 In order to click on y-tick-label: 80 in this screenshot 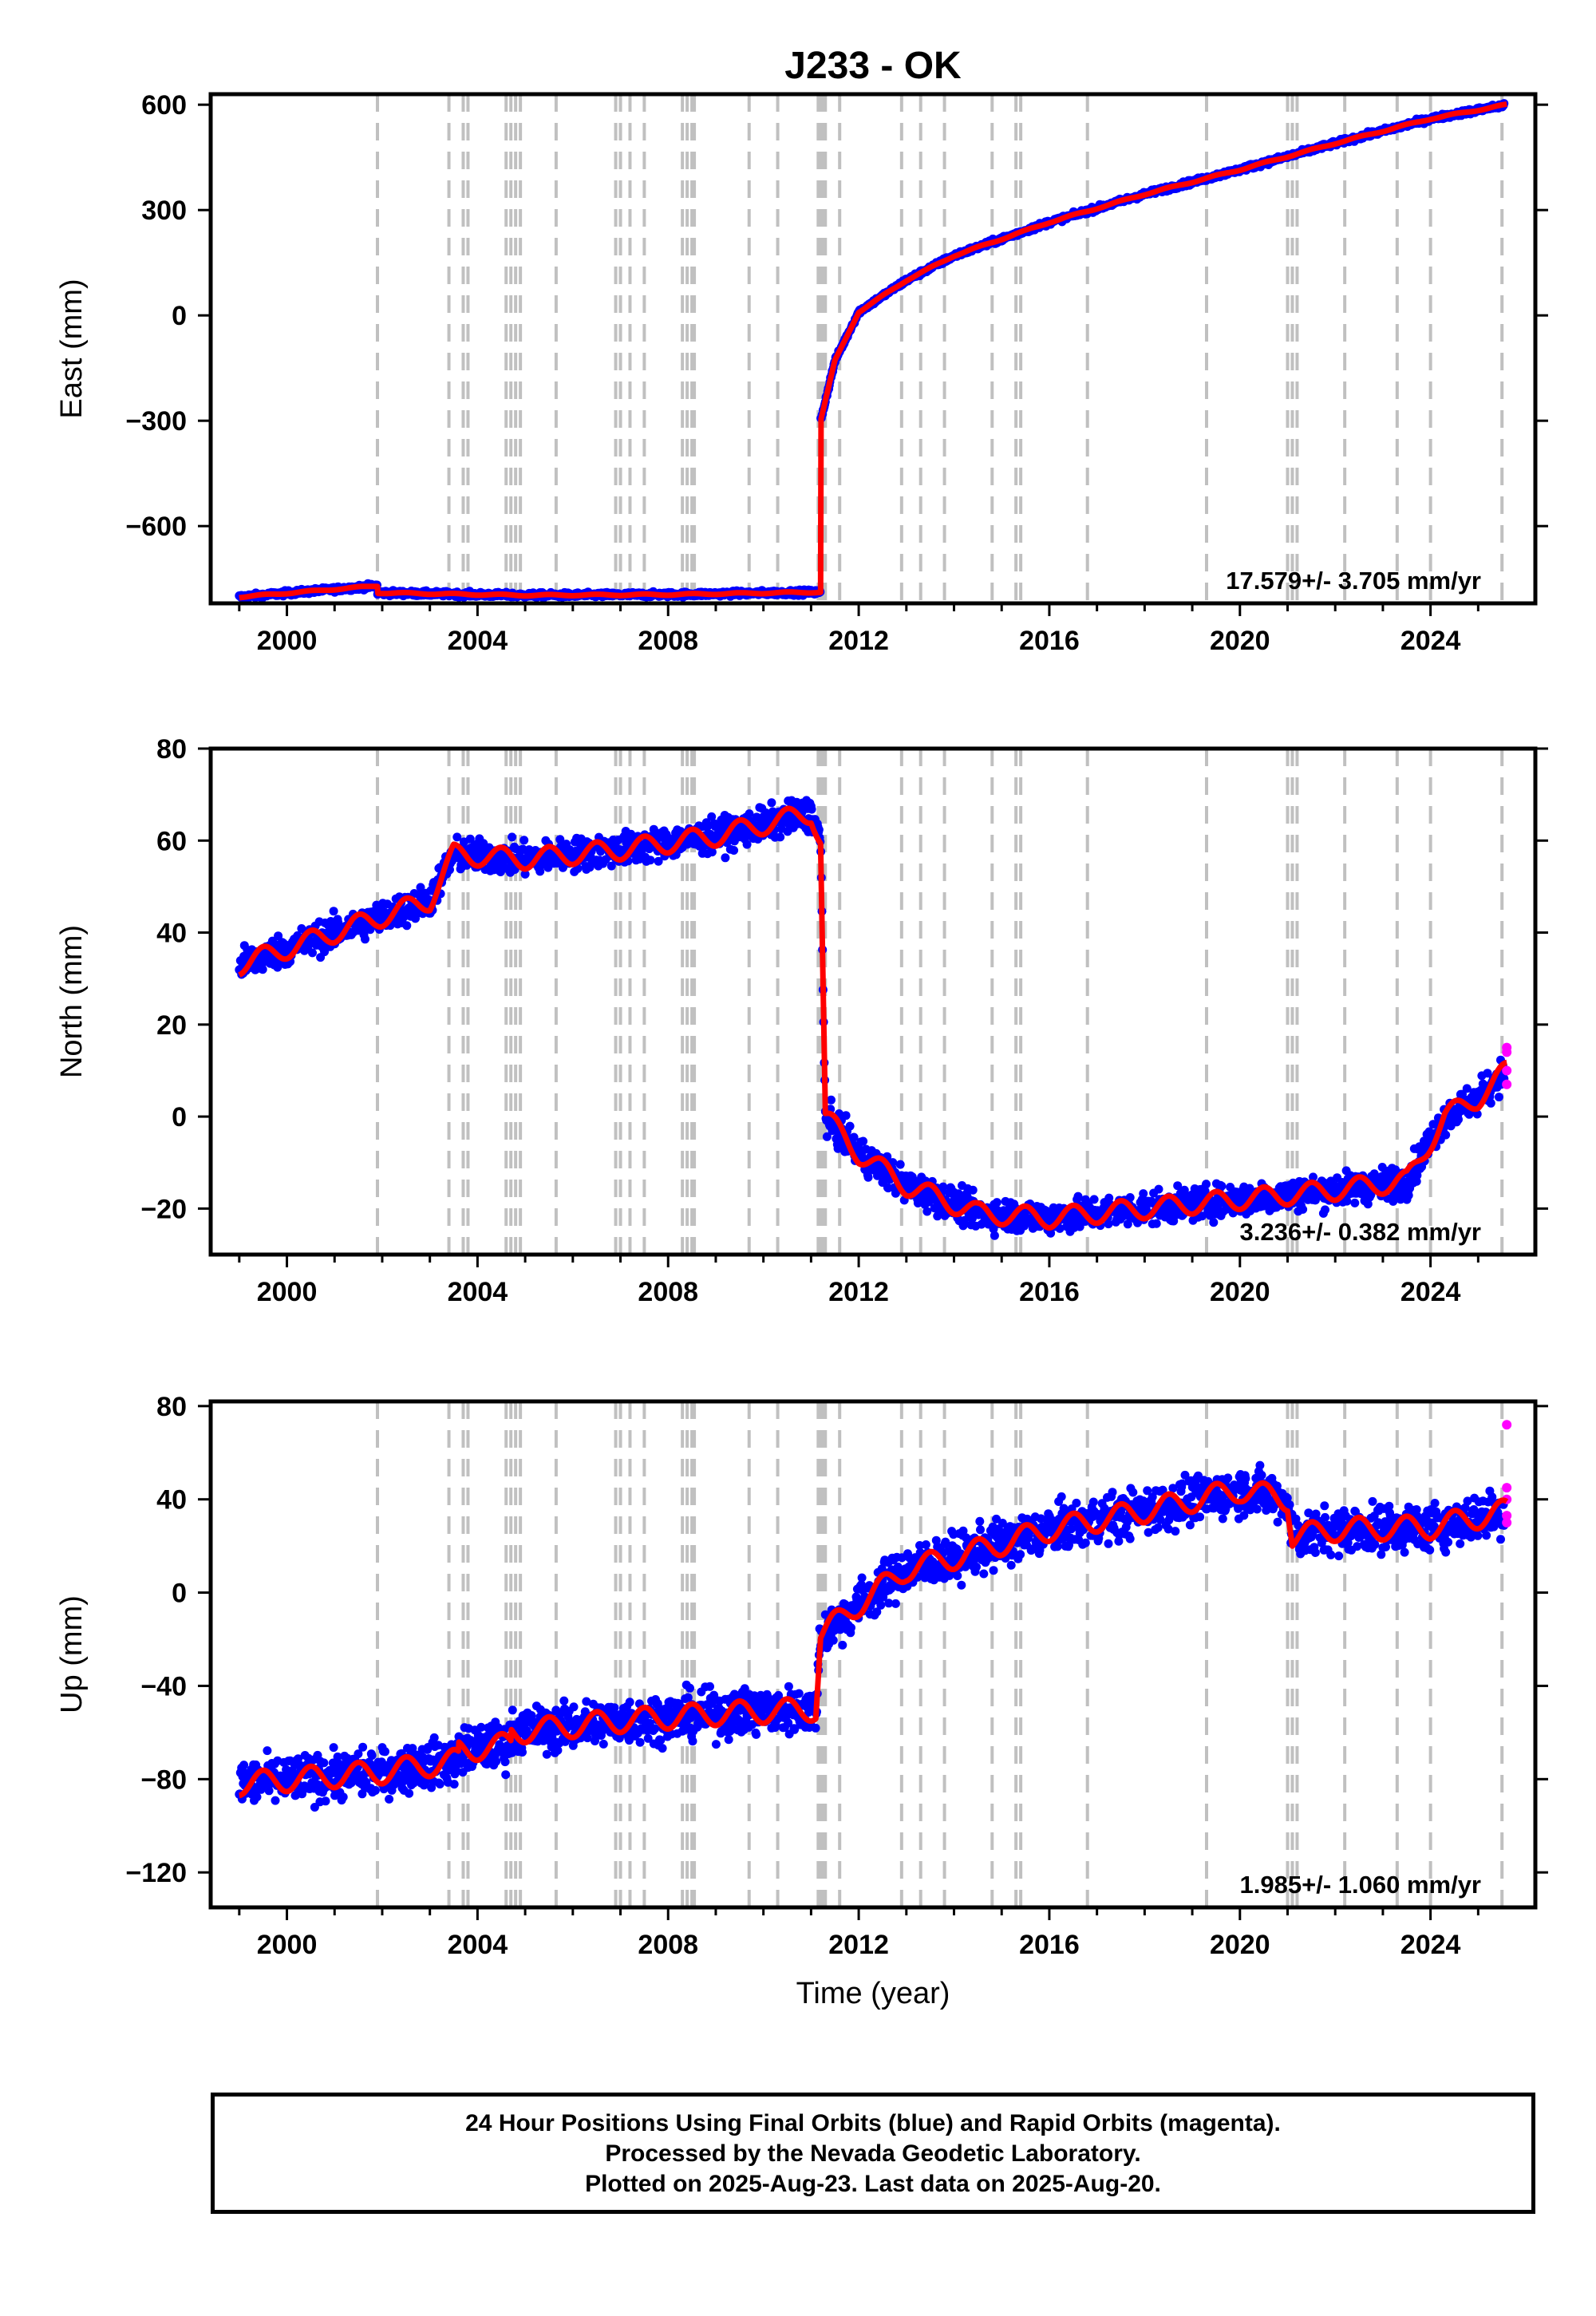, I will do `click(171, 749)`.